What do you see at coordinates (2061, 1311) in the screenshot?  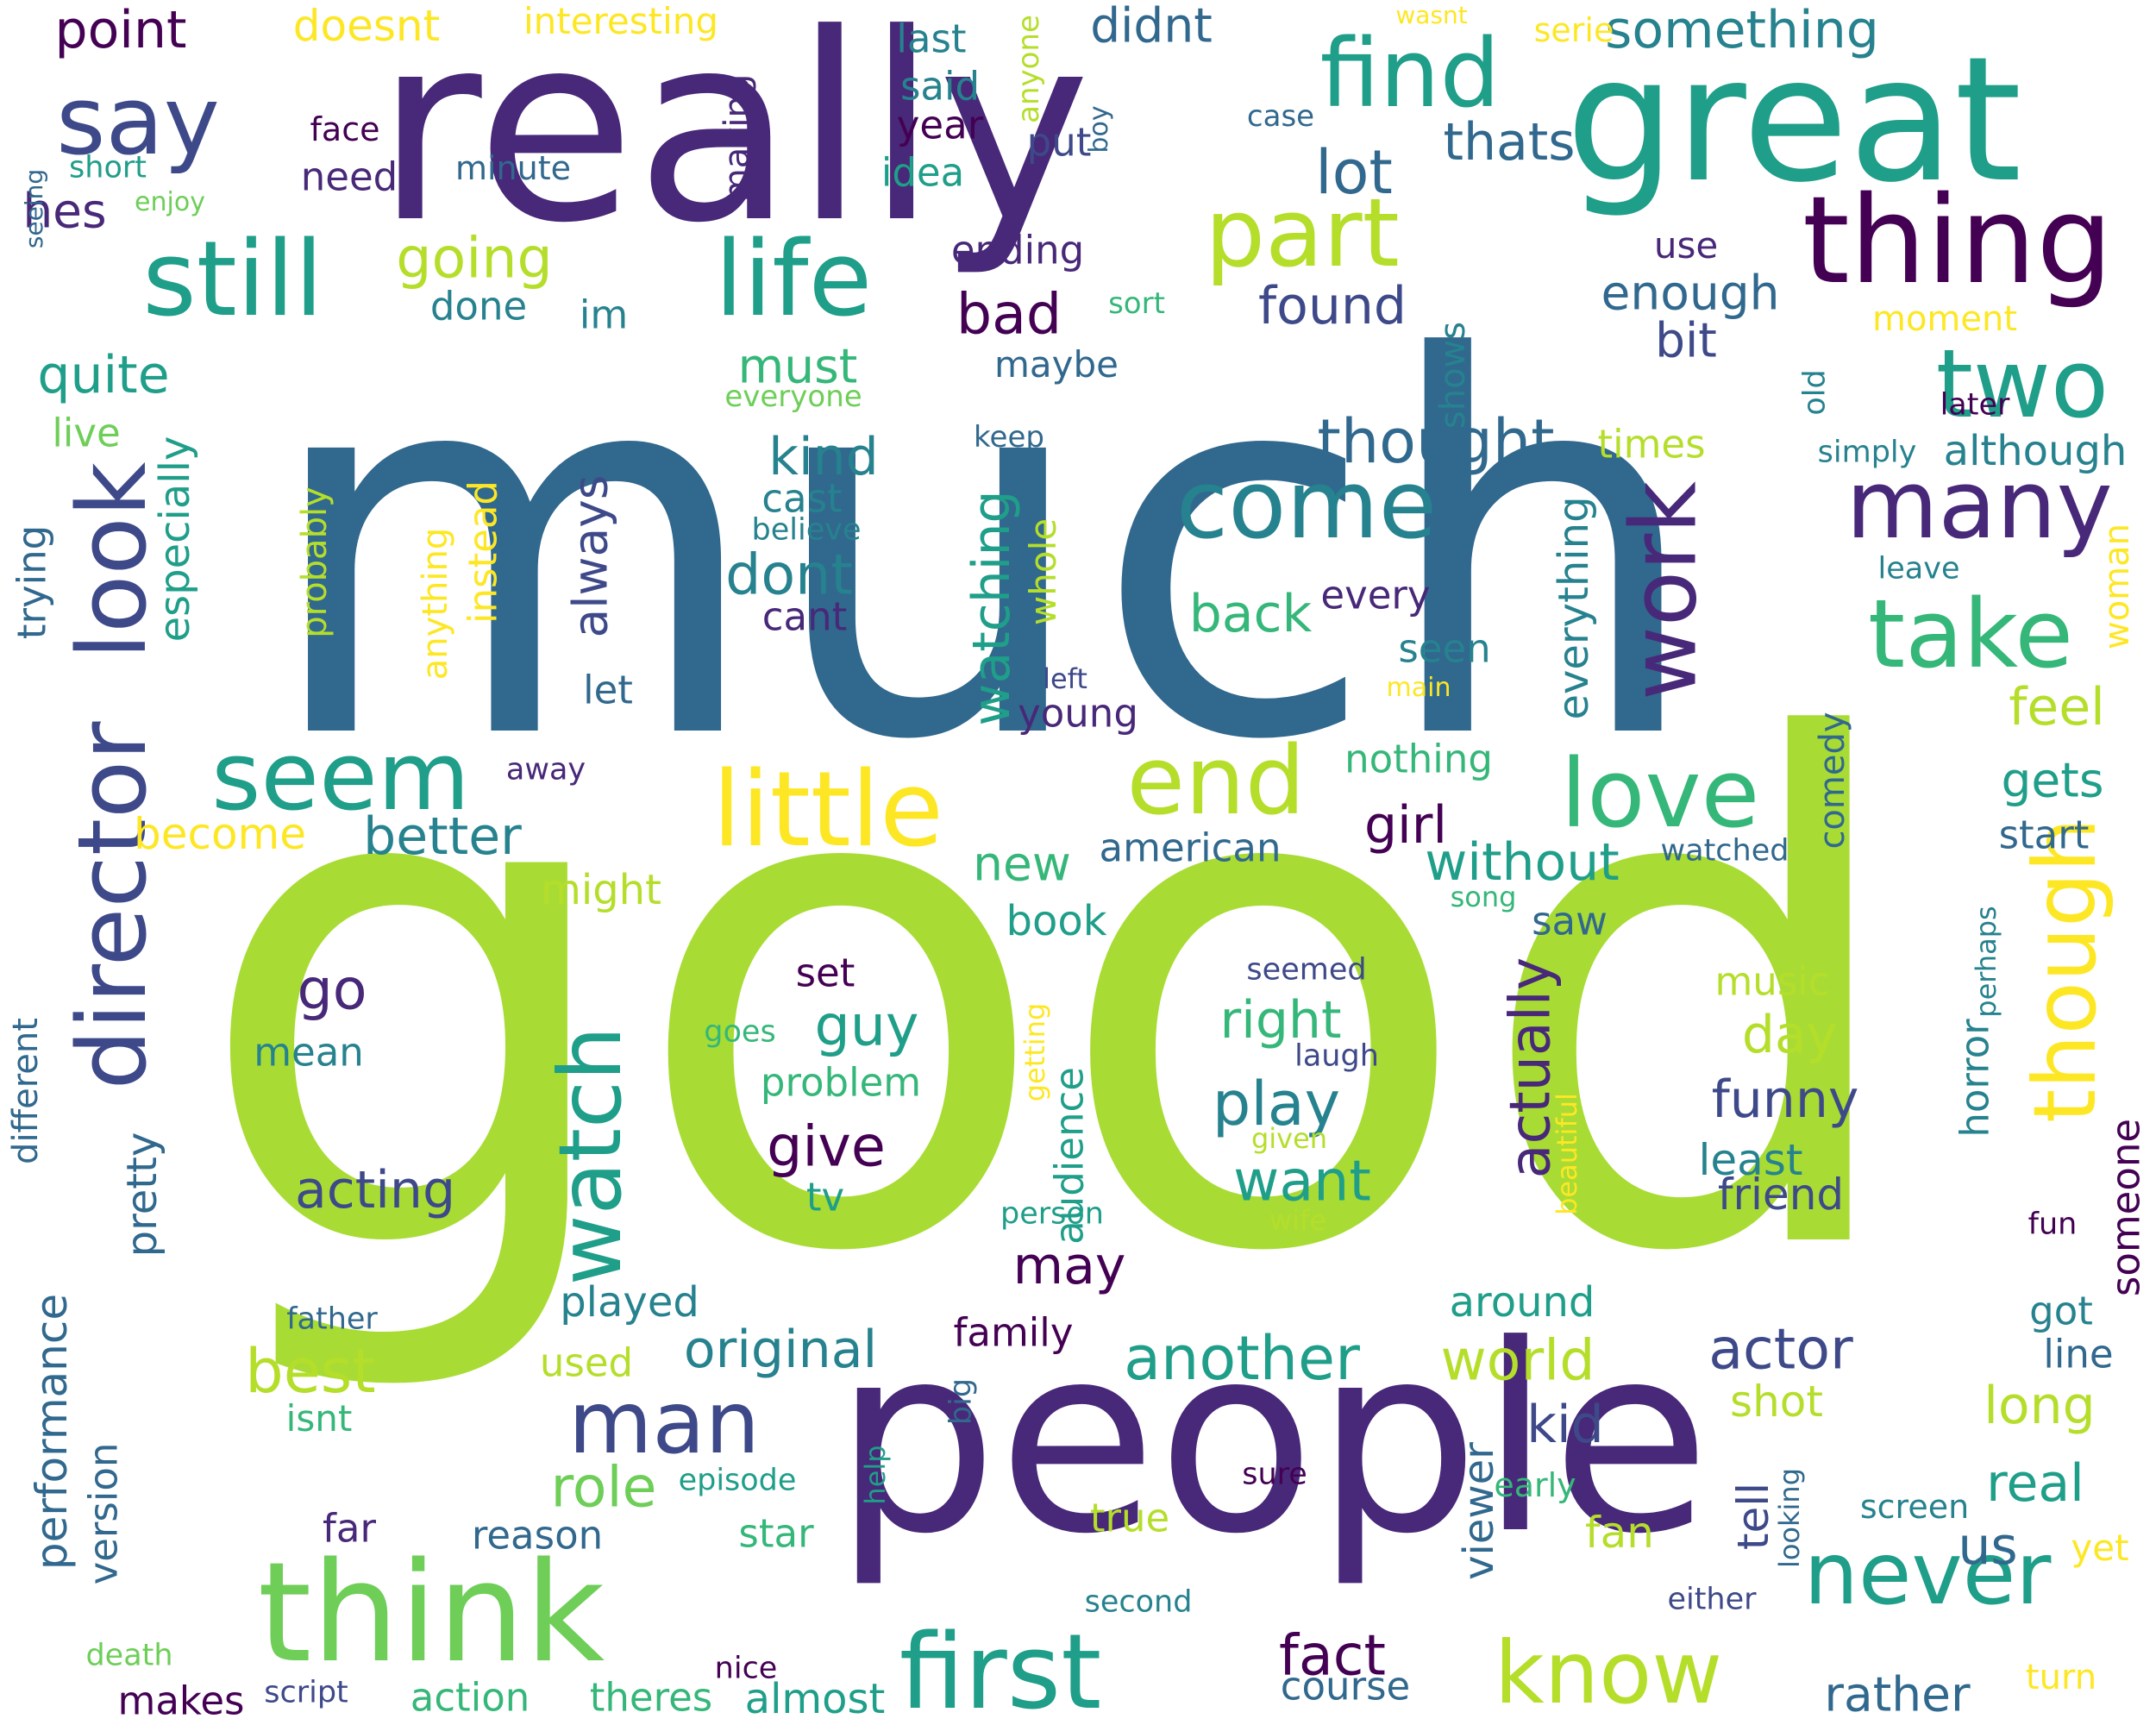 I see `word-got: got` at bounding box center [2061, 1311].